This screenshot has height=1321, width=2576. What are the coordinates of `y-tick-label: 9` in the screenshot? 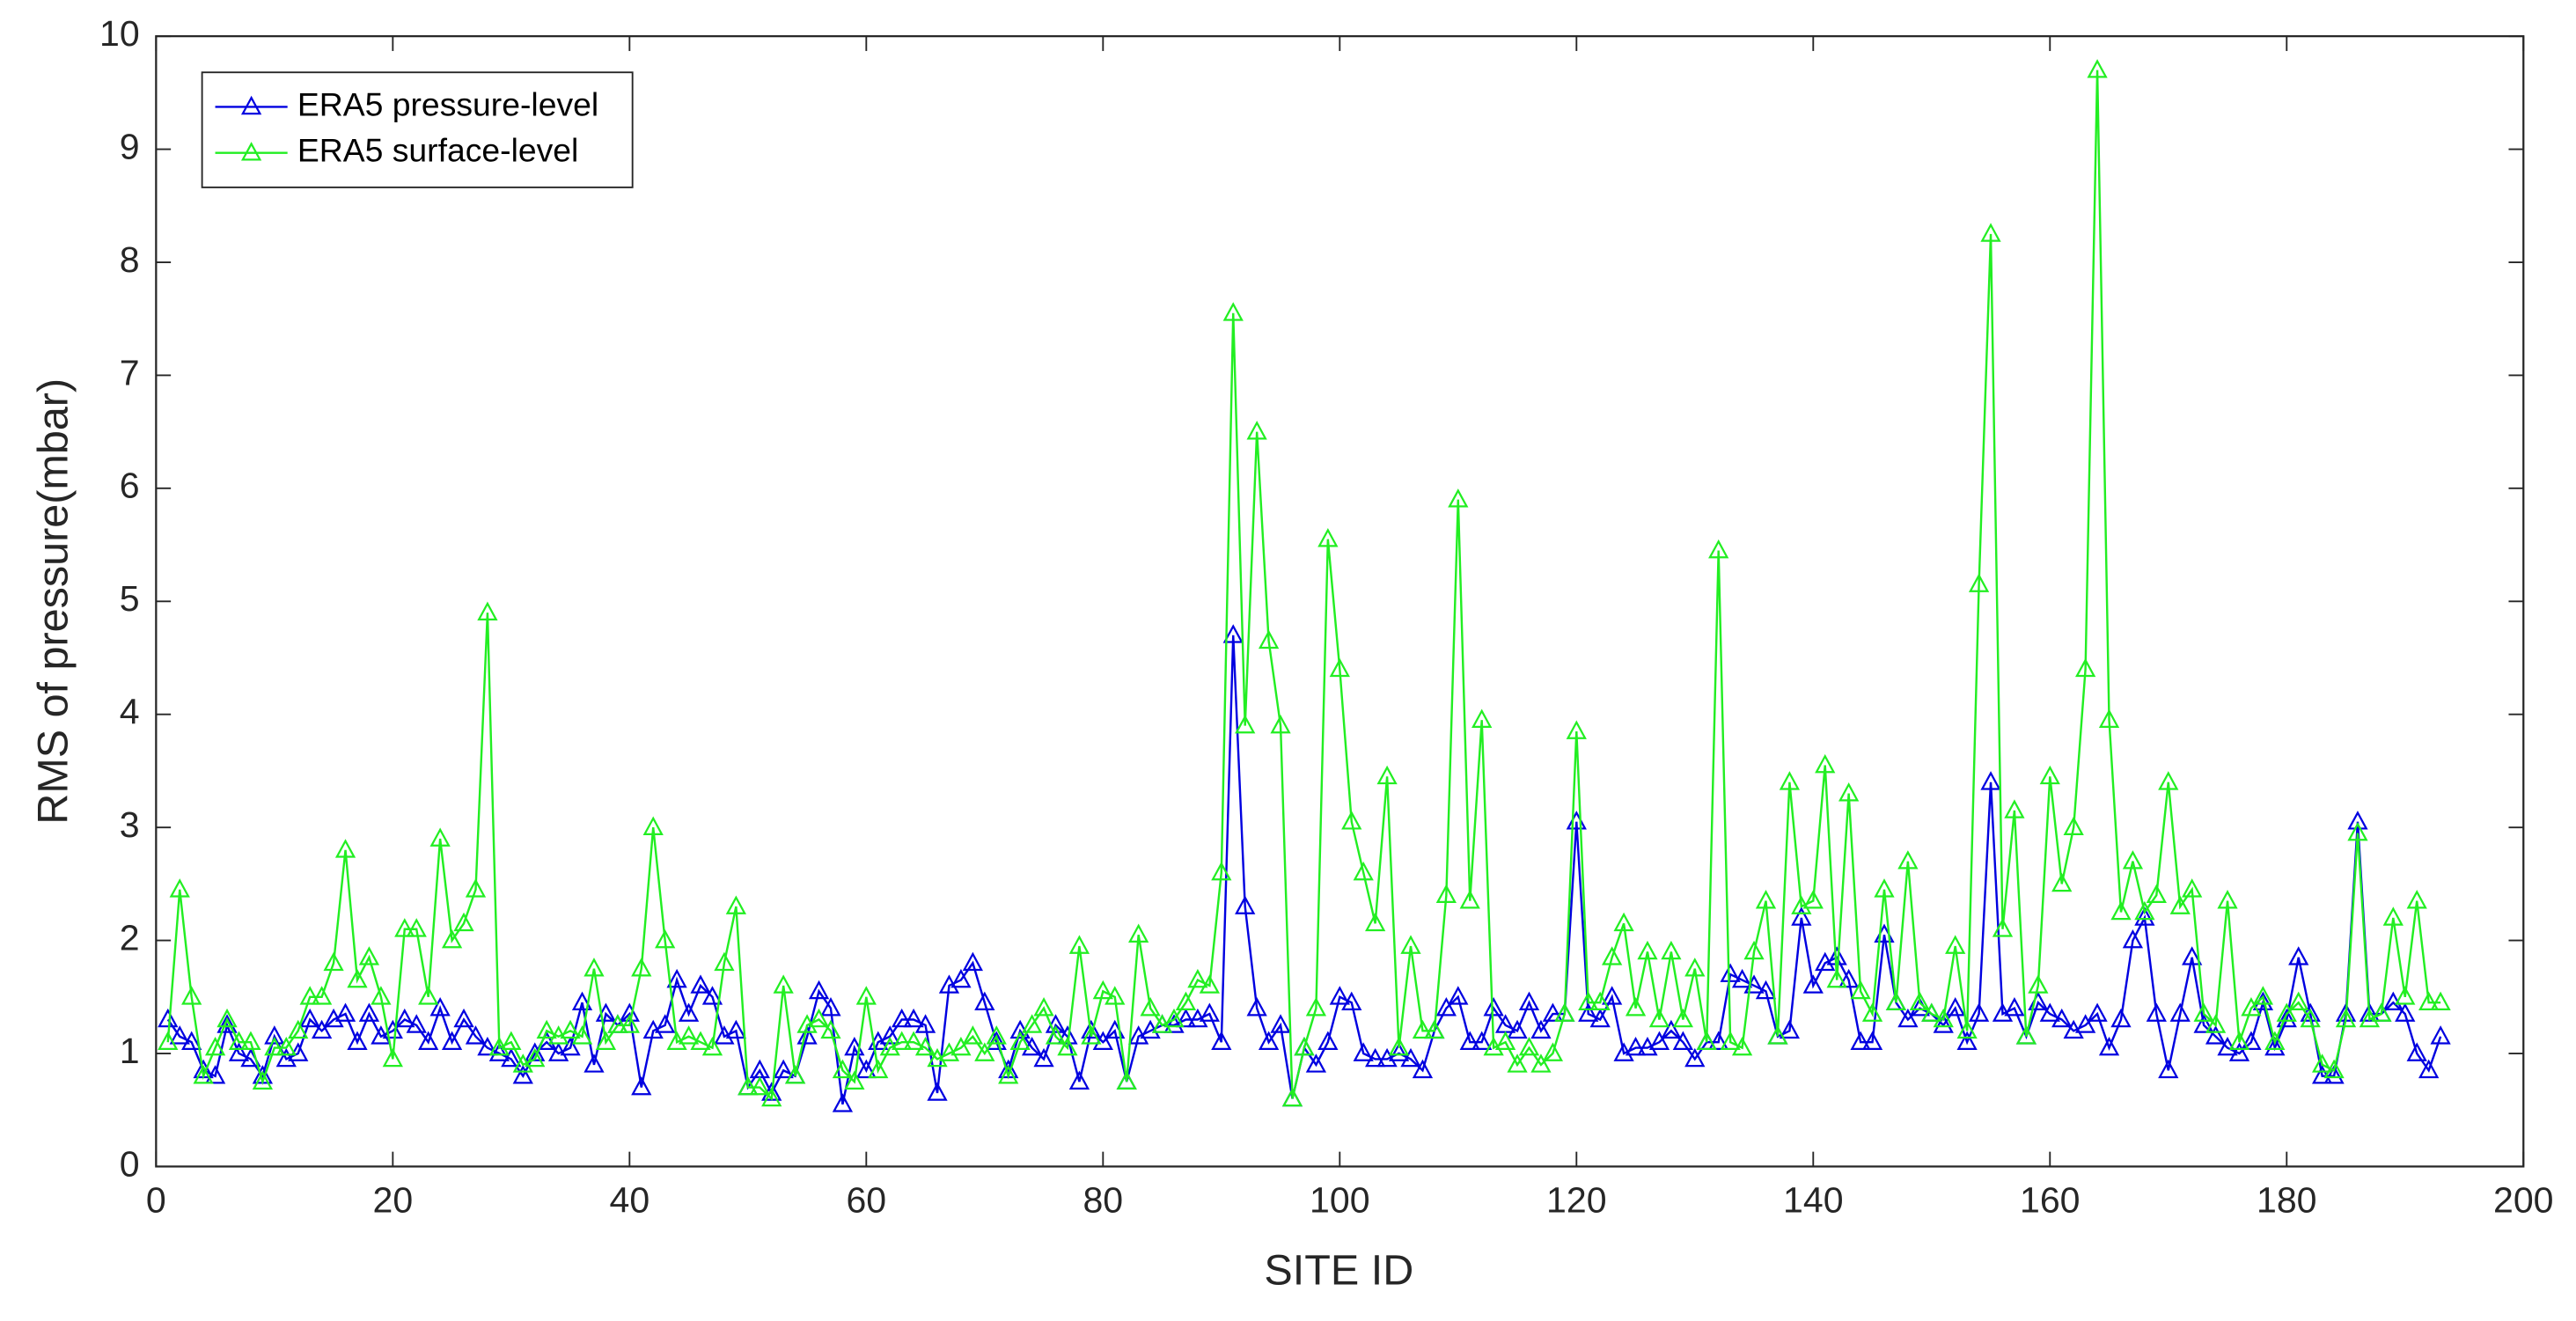 It's located at (130, 146).